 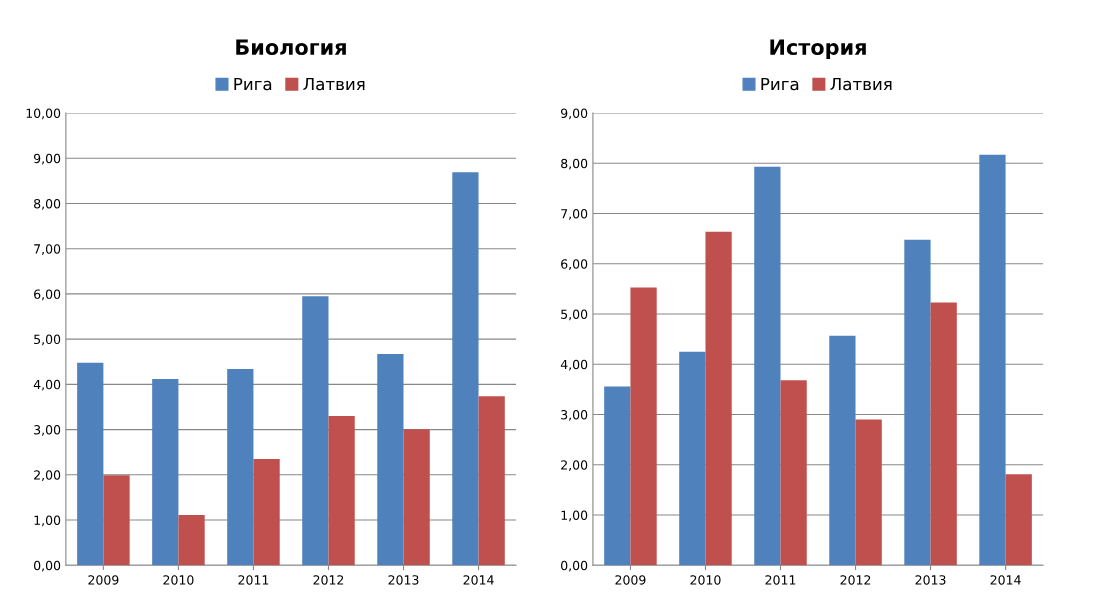 I want to click on y-tick-label: 10,00, so click(x=43, y=114).